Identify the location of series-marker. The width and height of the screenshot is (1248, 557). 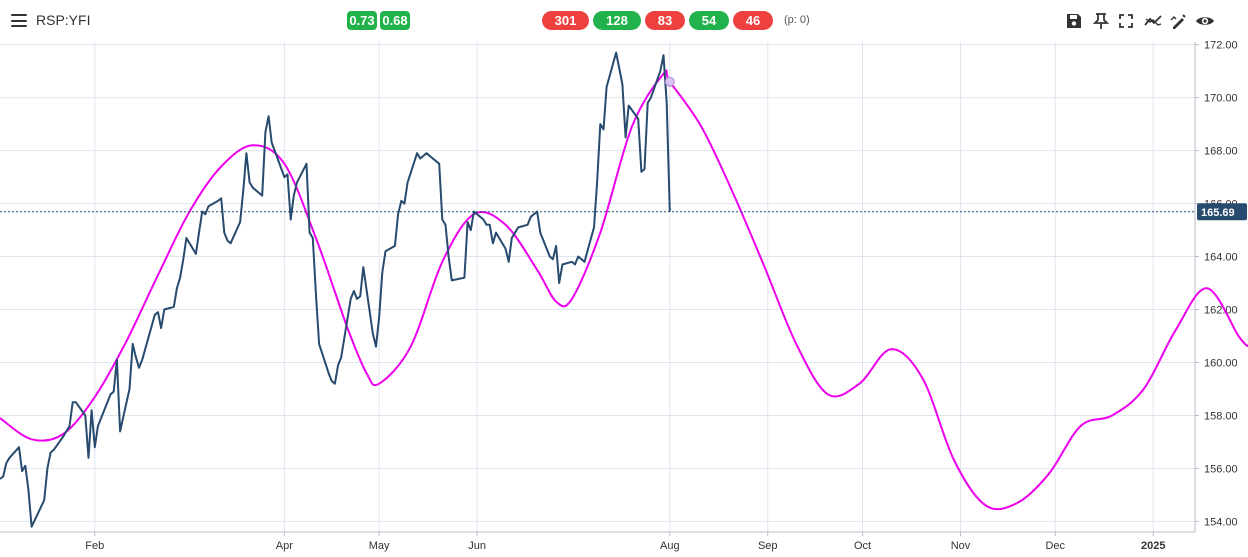
(669, 81).